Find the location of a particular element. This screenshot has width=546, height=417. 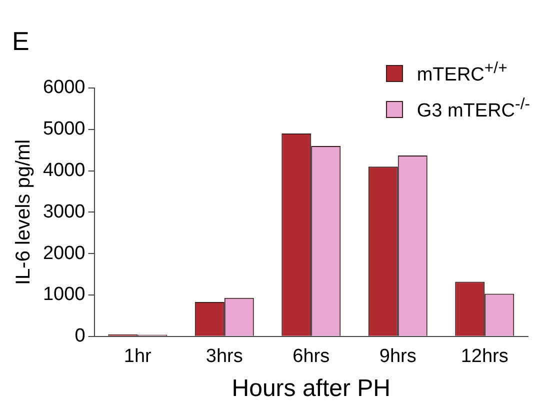

x-tick-label: 1hr is located at coordinates (138, 357).